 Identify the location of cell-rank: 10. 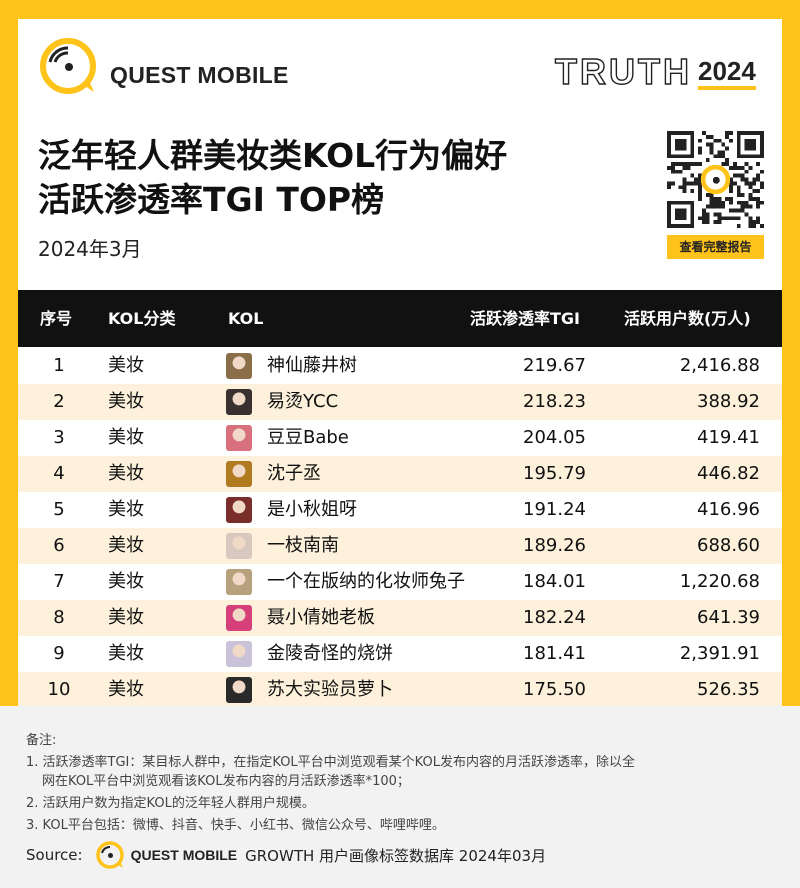
(59, 689).